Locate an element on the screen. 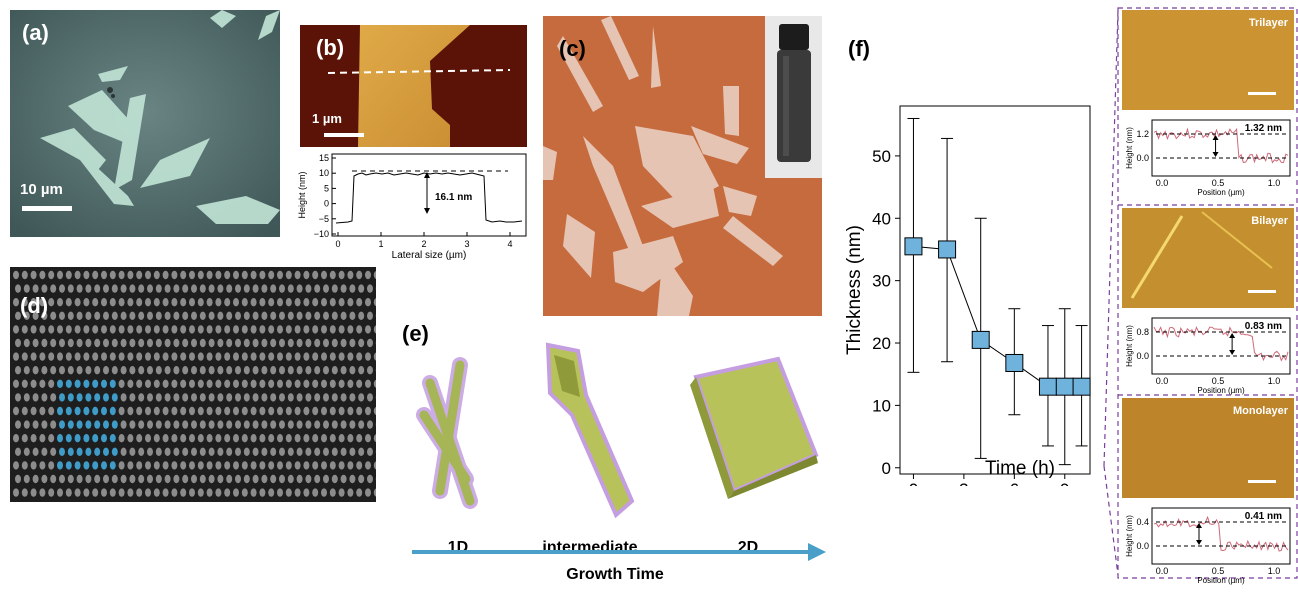 The width and height of the screenshot is (1298, 593). inset-y-label: Height (nm) is located at coordinates (1129, 346).